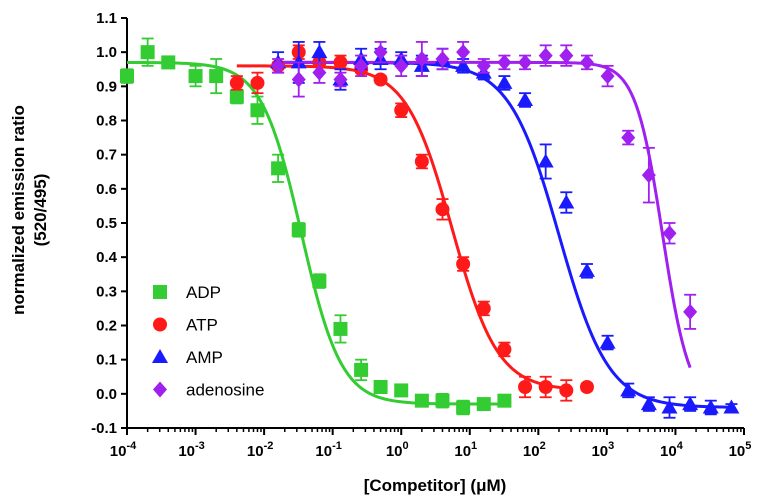 This screenshot has height=500, width=768. What do you see at coordinates (208, 341) in the screenshot?
I see `legend: ADP ATP AMP adenosine` at bounding box center [208, 341].